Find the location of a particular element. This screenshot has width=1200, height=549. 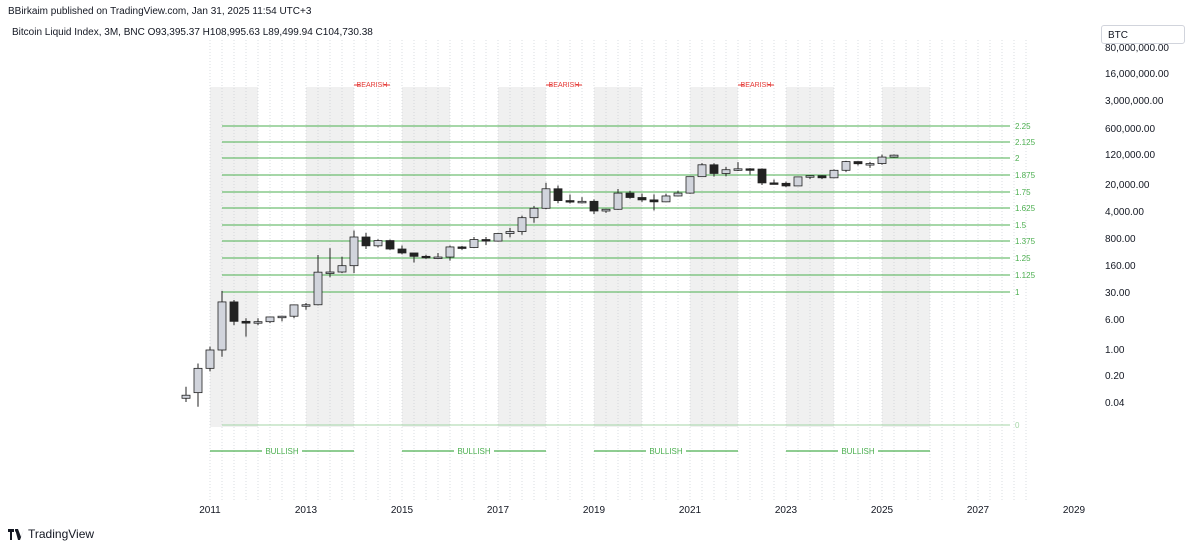

y-tick-label: 600,000.00 is located at coordinates (1130, 129).